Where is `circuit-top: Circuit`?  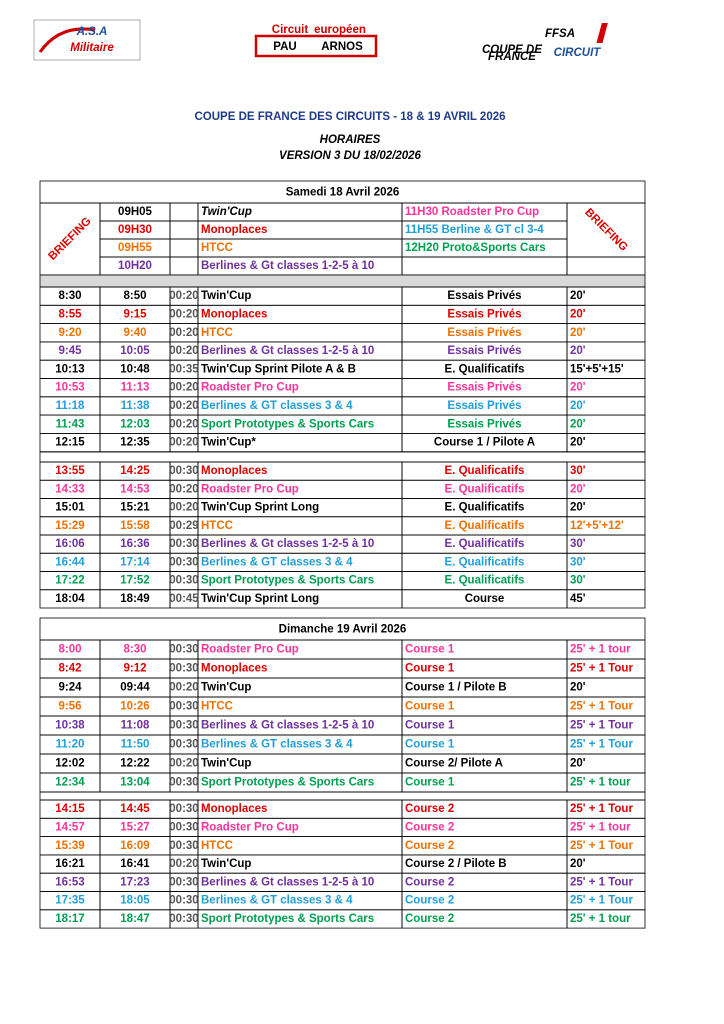 circuit-top: Circuit is located at coordinates (290, 30).